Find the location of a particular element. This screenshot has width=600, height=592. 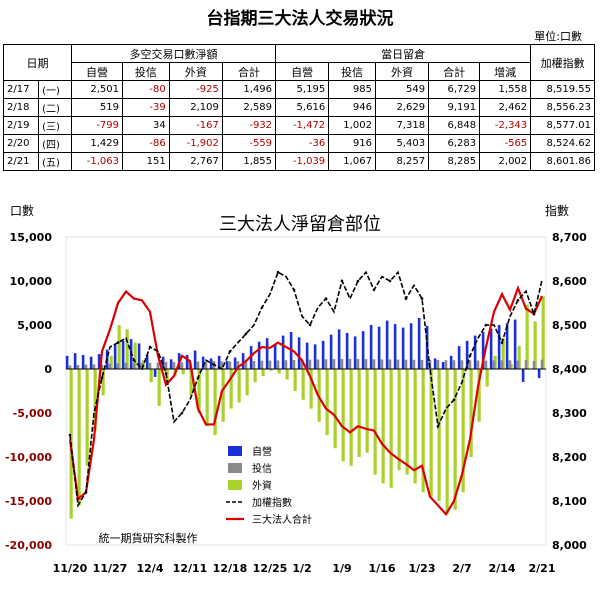

y2-tick-label: 8,200 is located at coordinates (569, 457).